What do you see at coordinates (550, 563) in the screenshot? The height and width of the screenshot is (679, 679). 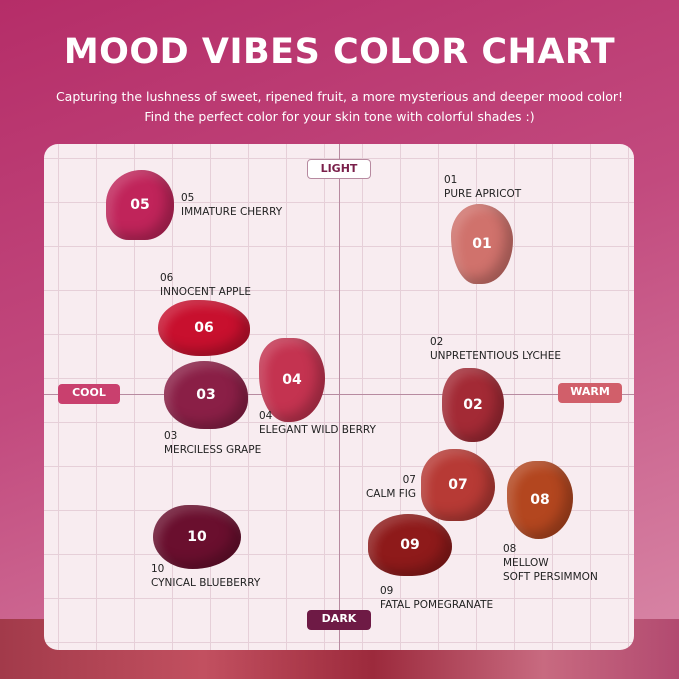 I see `shade-label-08: 08 MELLOW SOFT PERSIMMON` at bounding box center [550, 563].